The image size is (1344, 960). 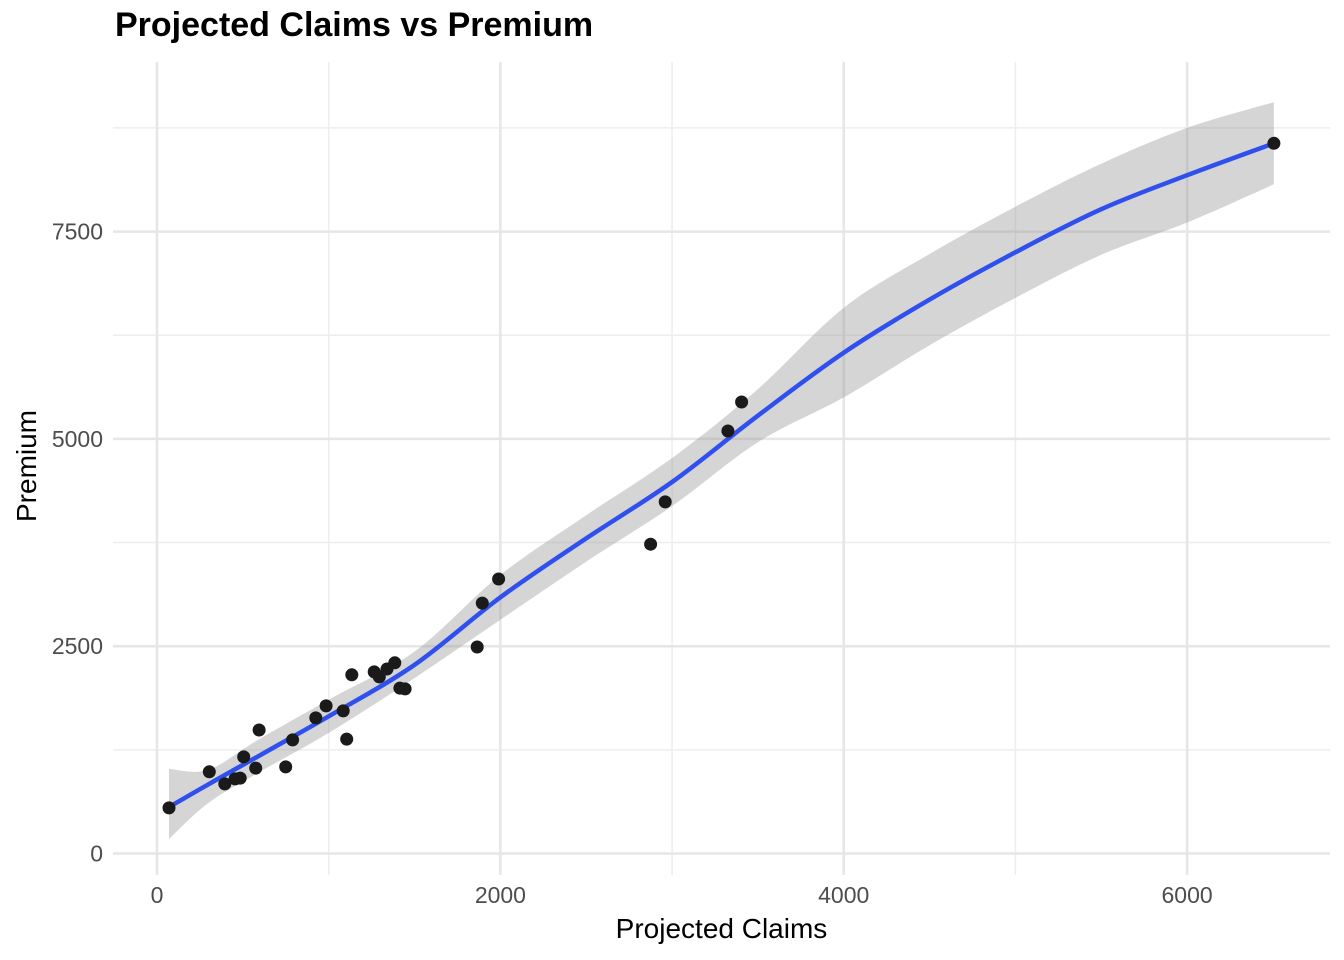 I want to click on x-tick-label: 4000, so click(x=843, y=895).